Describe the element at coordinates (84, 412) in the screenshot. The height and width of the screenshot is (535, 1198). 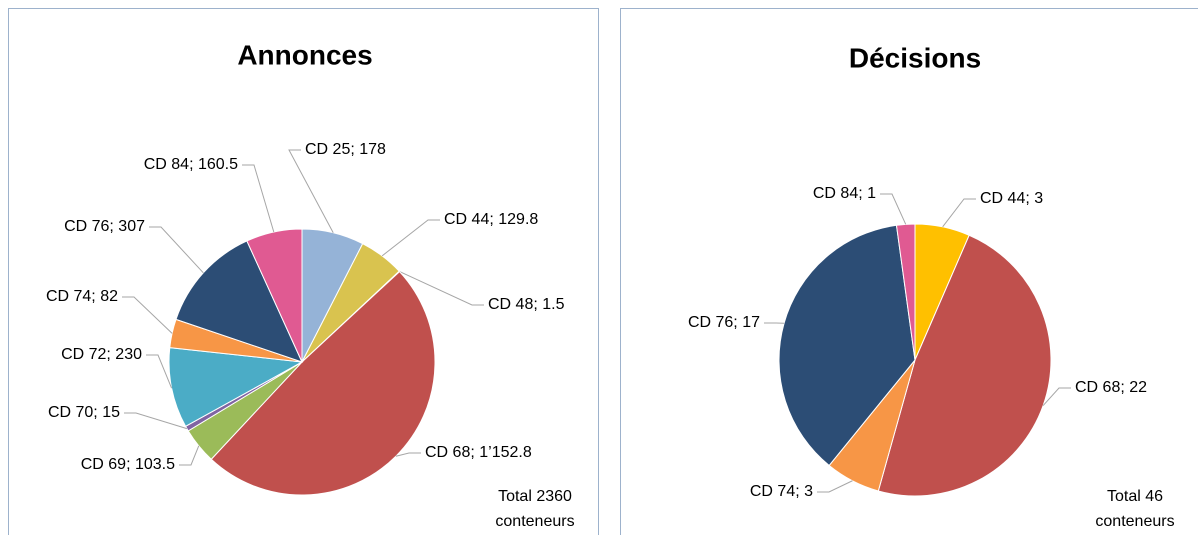
I see `data-label: CD 70; 15` at that location.